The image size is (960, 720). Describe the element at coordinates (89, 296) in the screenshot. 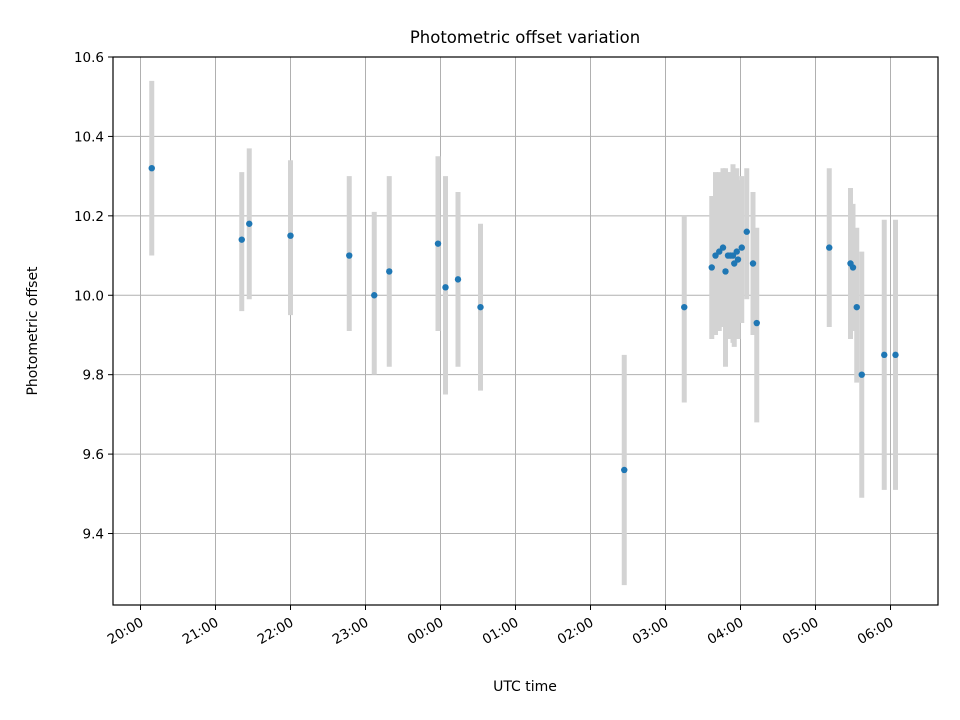

I see `y-tick-label: 10.0` at that location.